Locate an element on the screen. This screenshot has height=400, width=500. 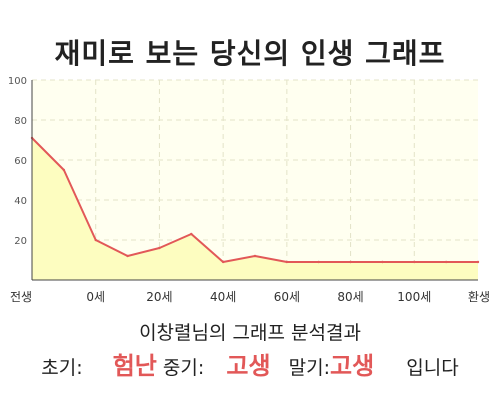
y-tick-label: 20 is located at coordinates (20, 241).